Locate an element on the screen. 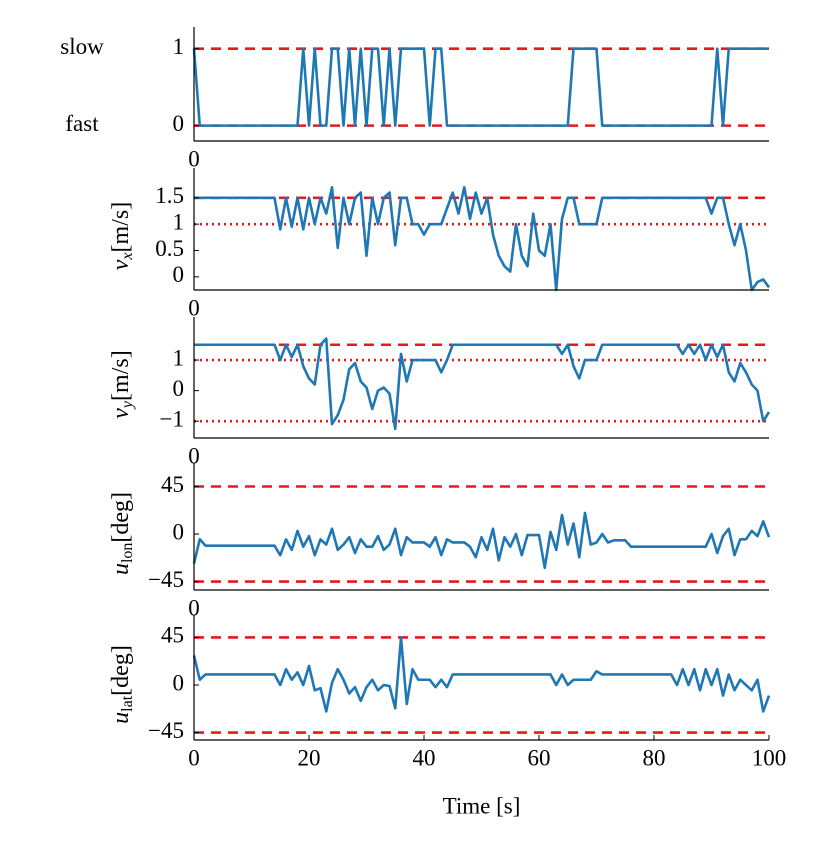  state-label: fast is located at coordinates (82, 123).